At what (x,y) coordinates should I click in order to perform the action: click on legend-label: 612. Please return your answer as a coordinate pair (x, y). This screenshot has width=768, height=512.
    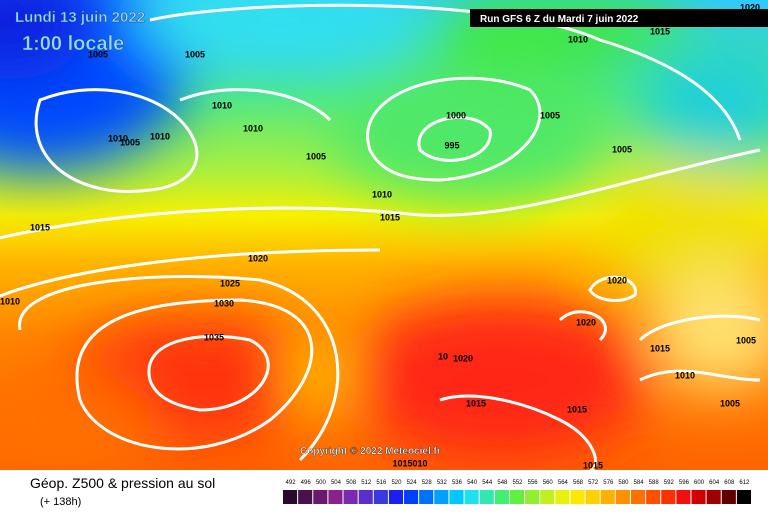
    Looking at the image, I should click on (744, 483).